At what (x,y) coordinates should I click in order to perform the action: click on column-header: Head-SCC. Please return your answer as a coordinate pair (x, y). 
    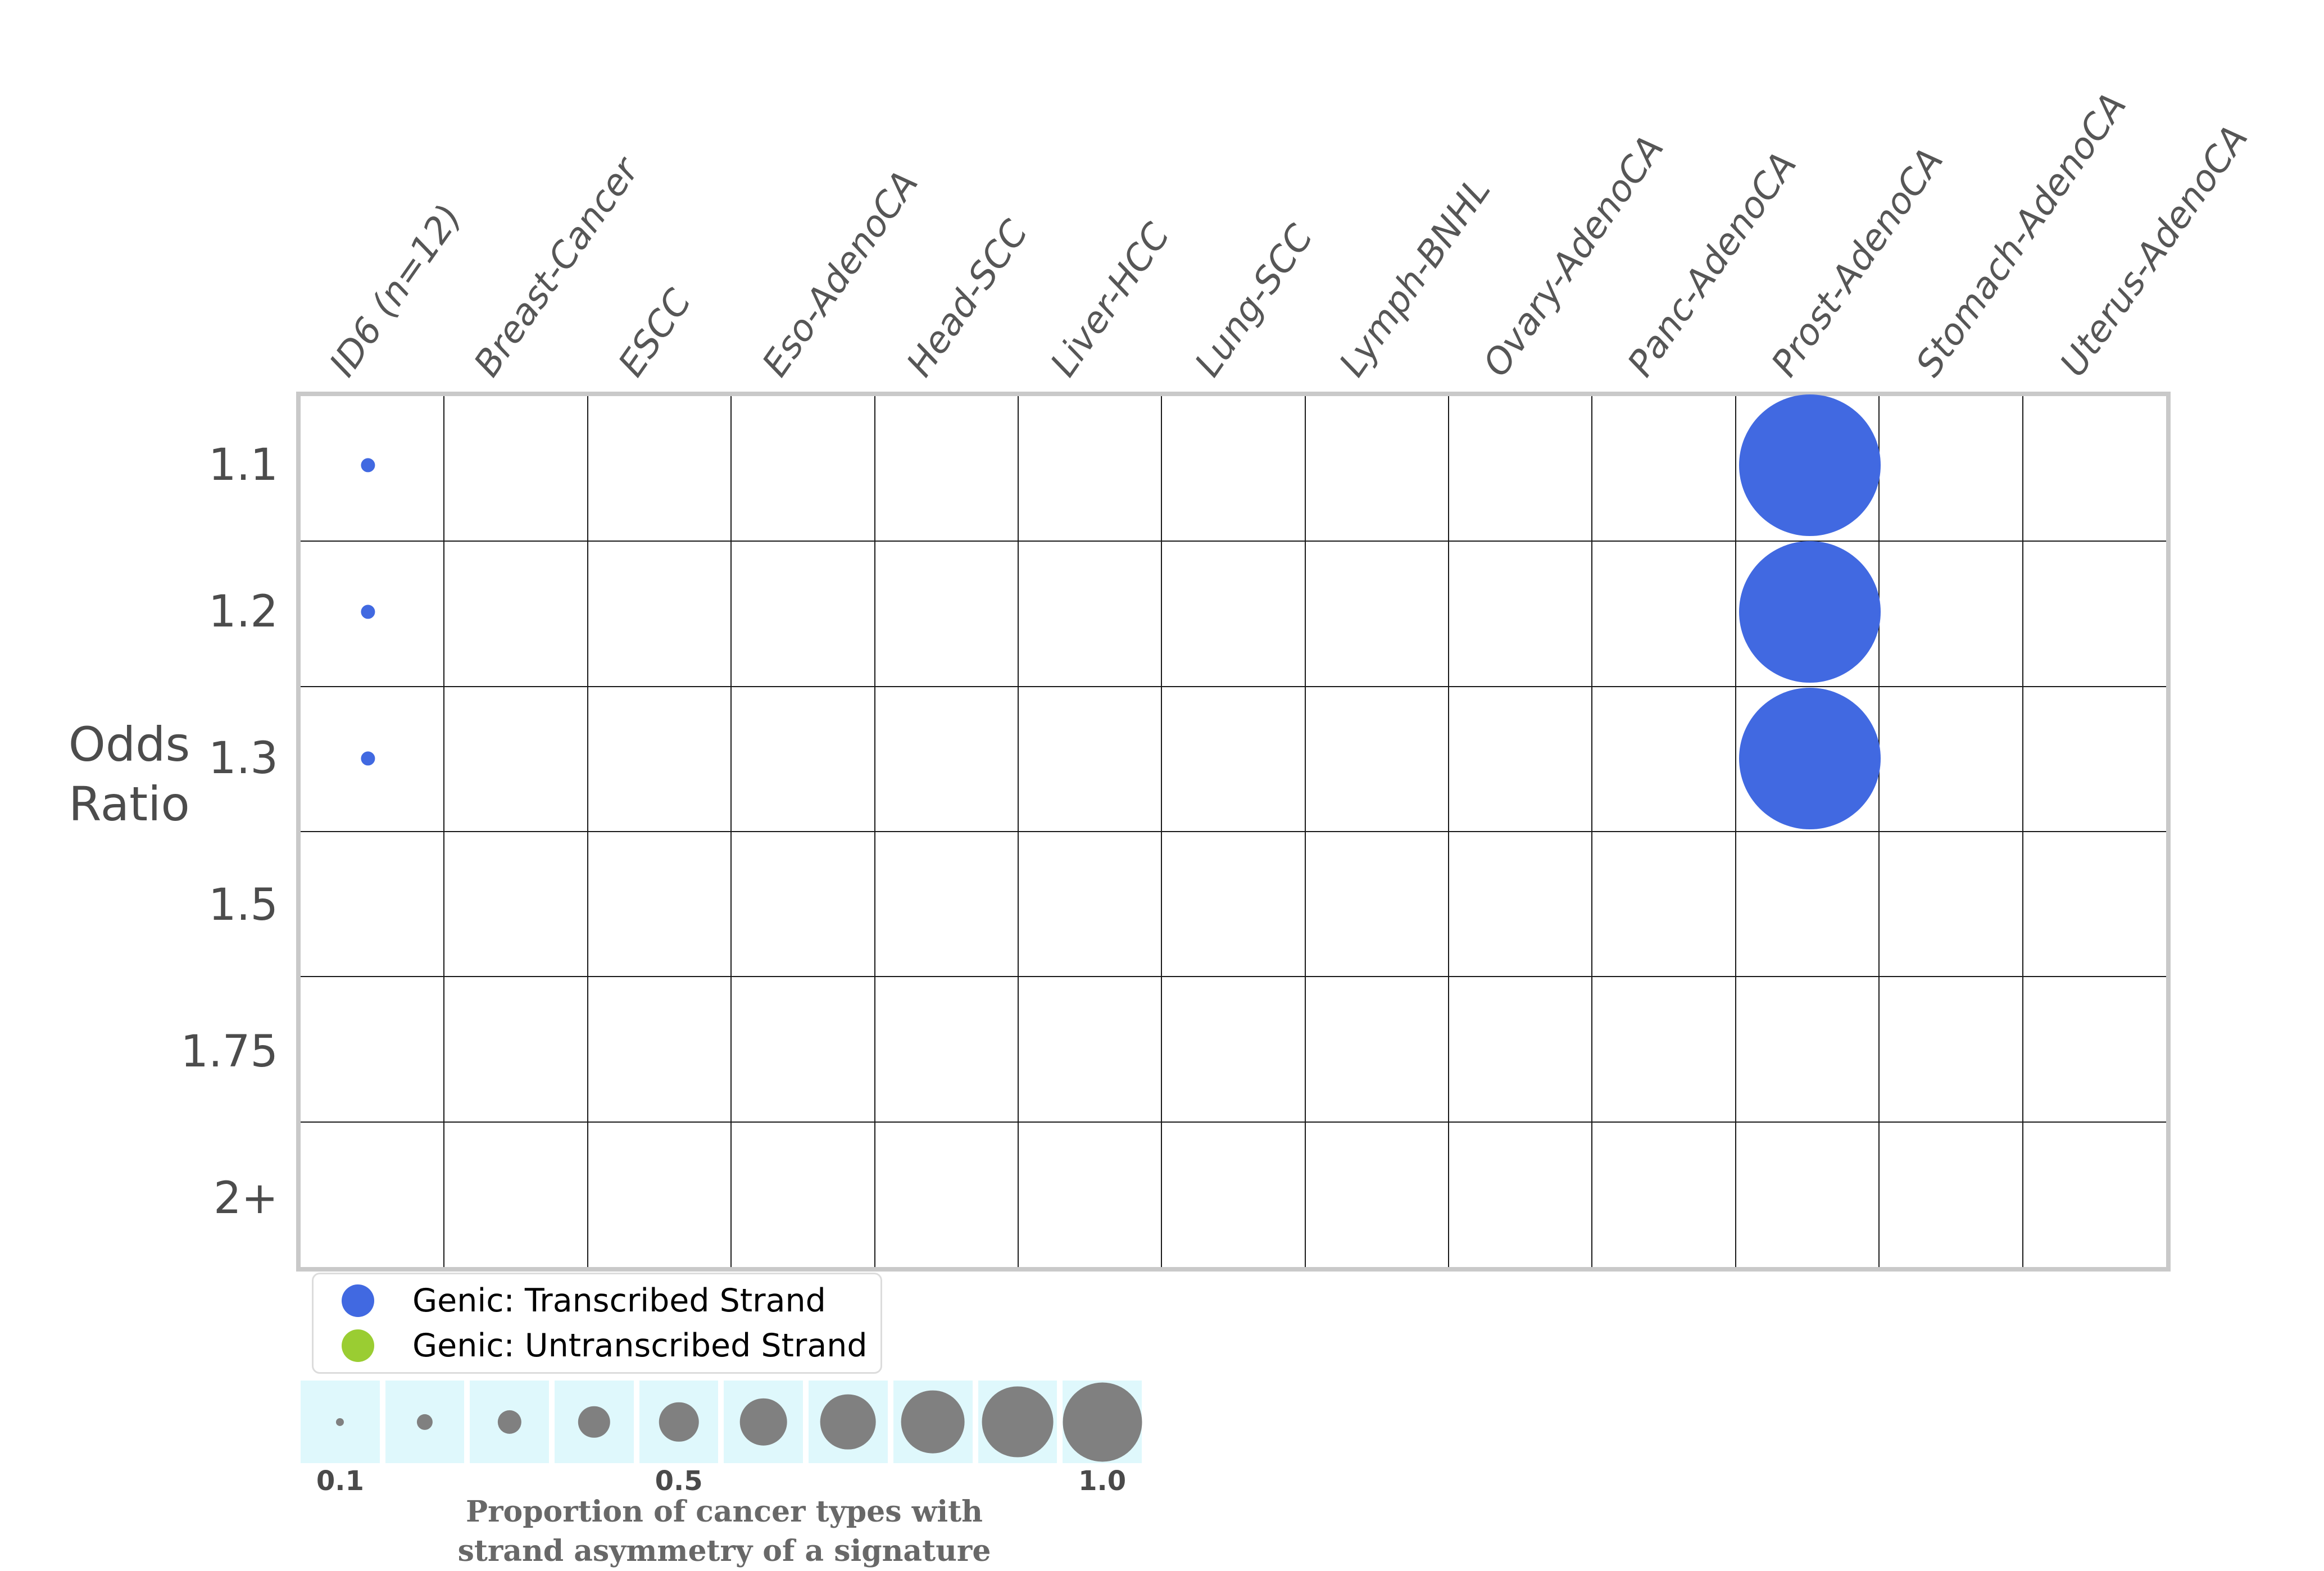
    Looking at the image, I should click on (967, 298).